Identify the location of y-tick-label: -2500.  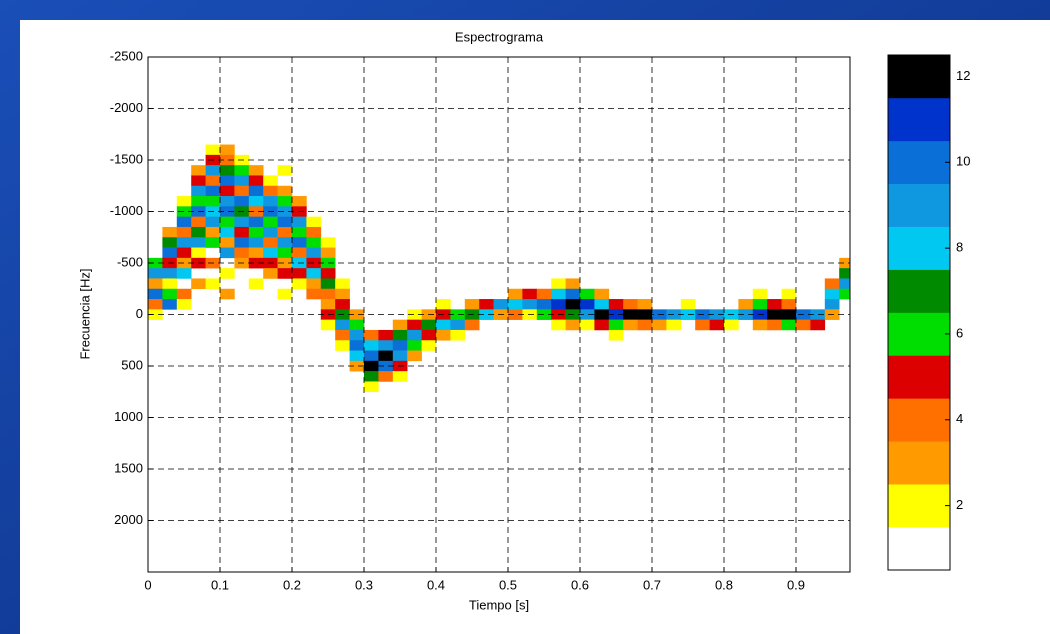
(126, 55).